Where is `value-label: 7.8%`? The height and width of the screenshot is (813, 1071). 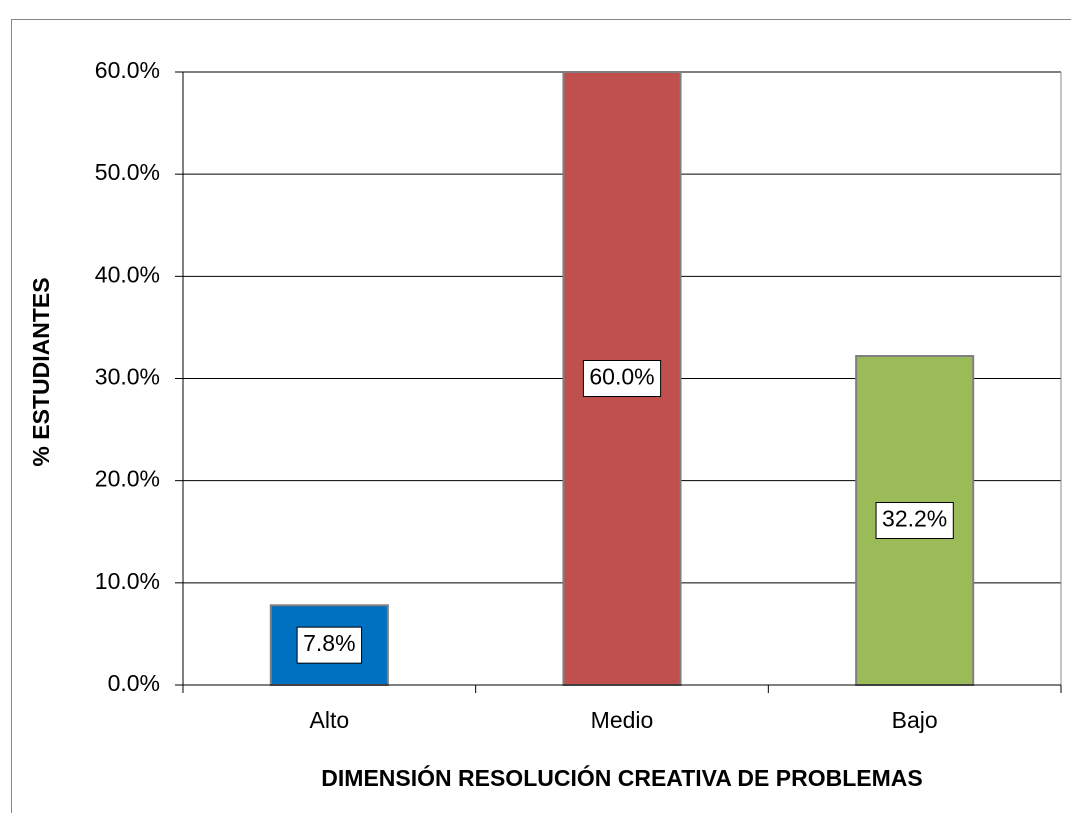 value-label: 7.8% is located at coordinates (329, 643).